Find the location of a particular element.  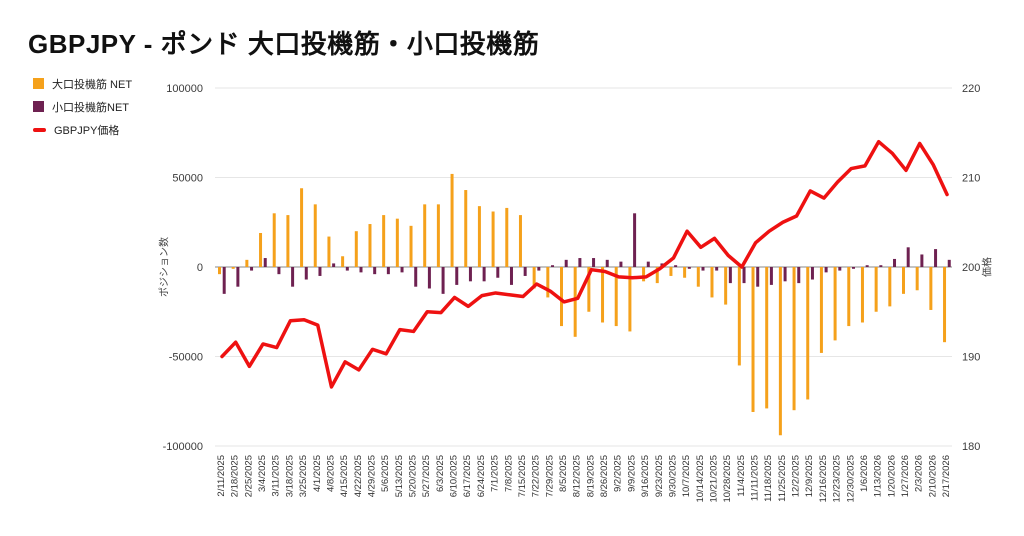

x-axis-label: 11/11/2025 is located at coordinates (755, 478).